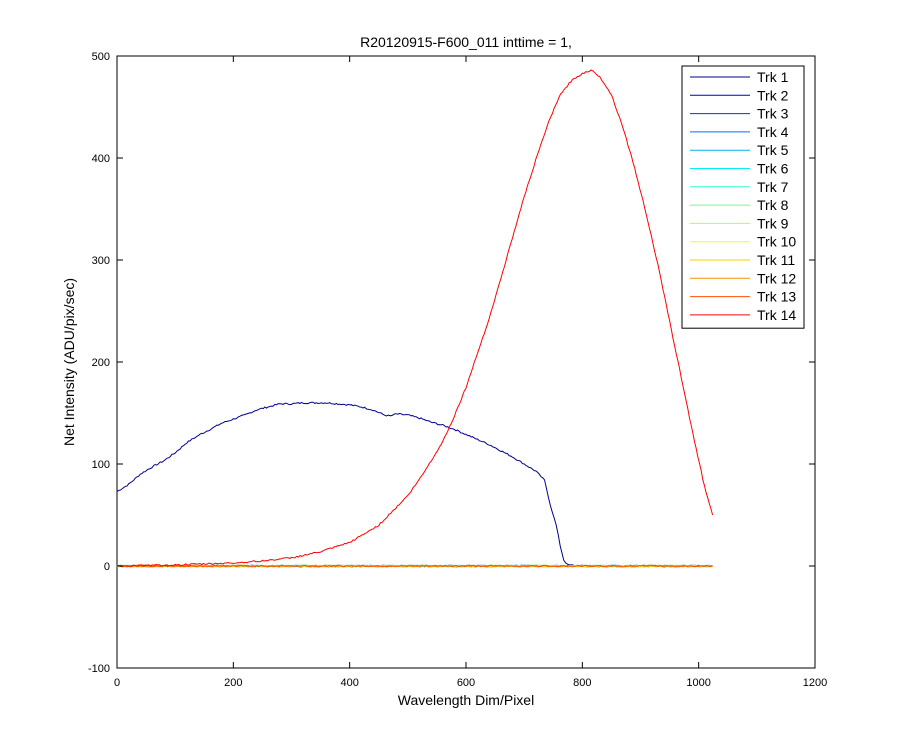 The image size is (900, 750). Describe the element at coordinates (582, 683) in the screenshot. I see `x-tick-label: 800` at that location.